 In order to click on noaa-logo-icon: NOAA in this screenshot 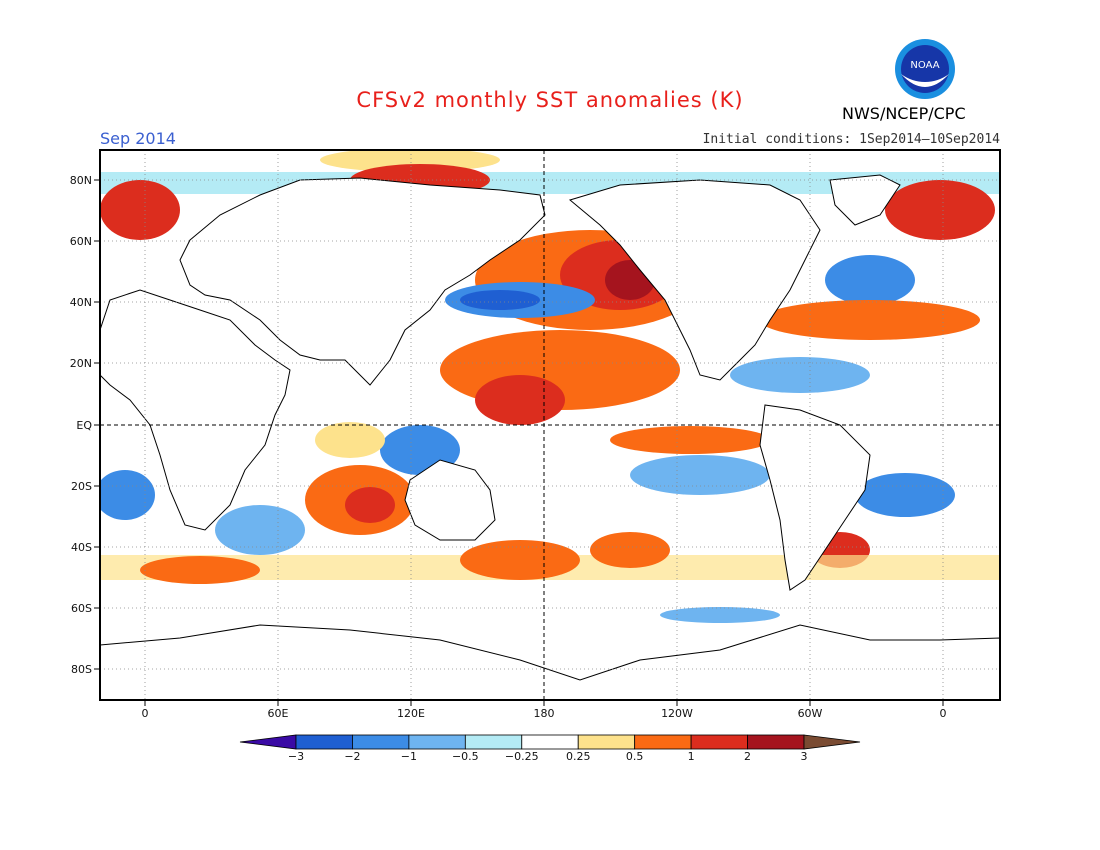, I will do `click(925, 69)`.